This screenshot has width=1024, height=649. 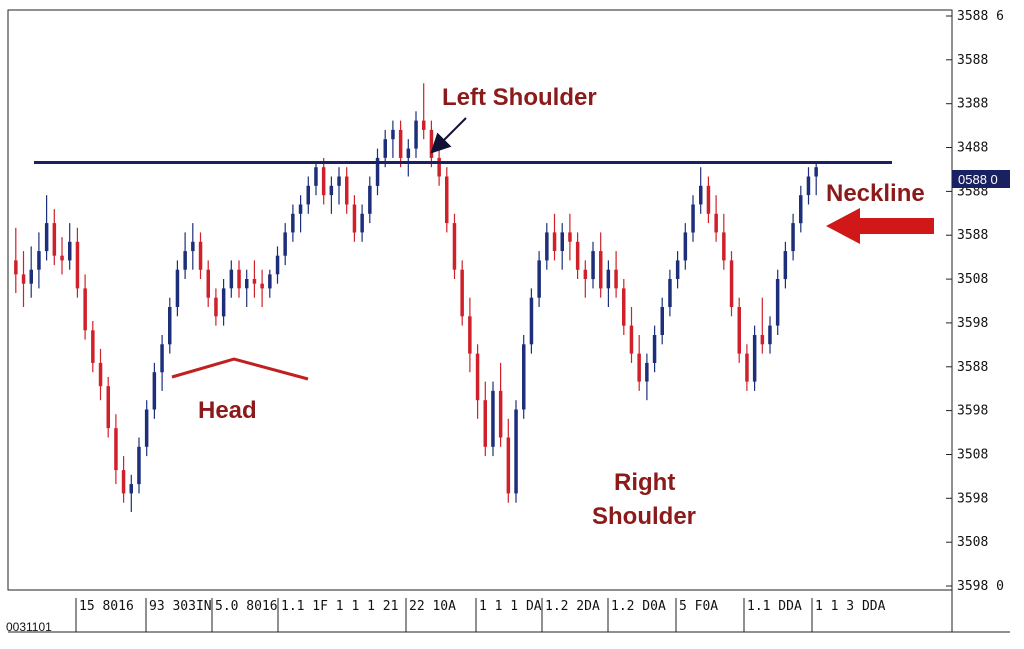 What do you see at coordinates (180, 606) in the screenshot?
I see `x-tick-label: 93 303IN` at bounding box center [180, 606].